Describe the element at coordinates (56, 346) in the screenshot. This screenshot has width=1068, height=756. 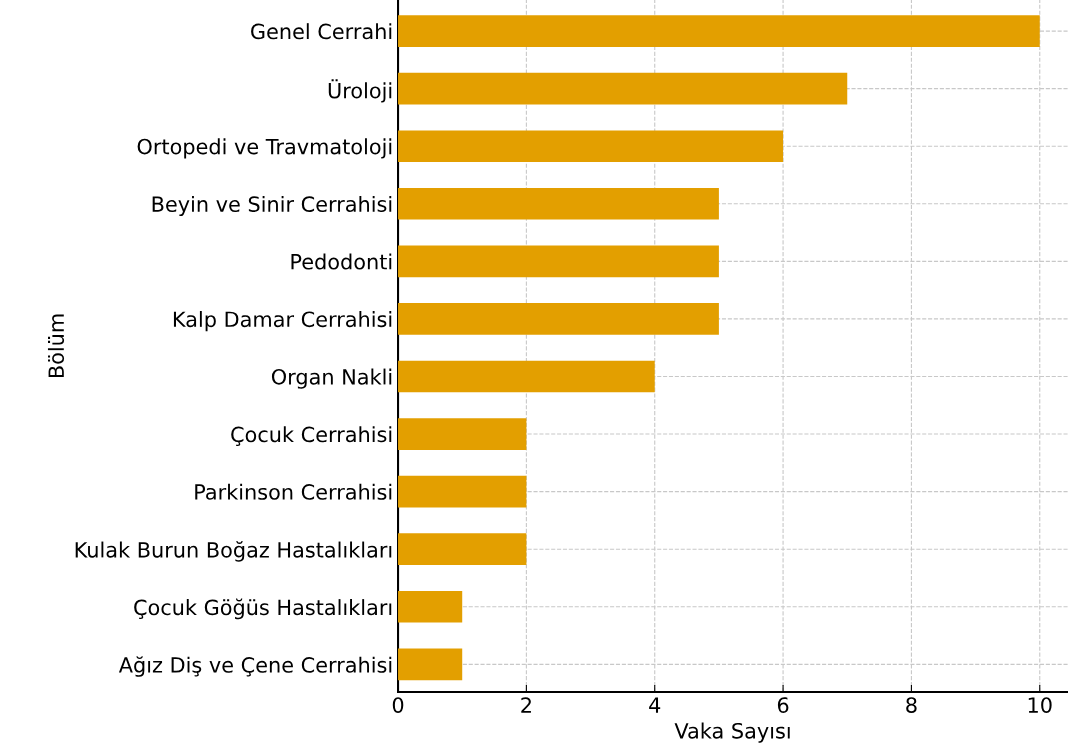
I see `y-axis-title: Bölüm` at that location.